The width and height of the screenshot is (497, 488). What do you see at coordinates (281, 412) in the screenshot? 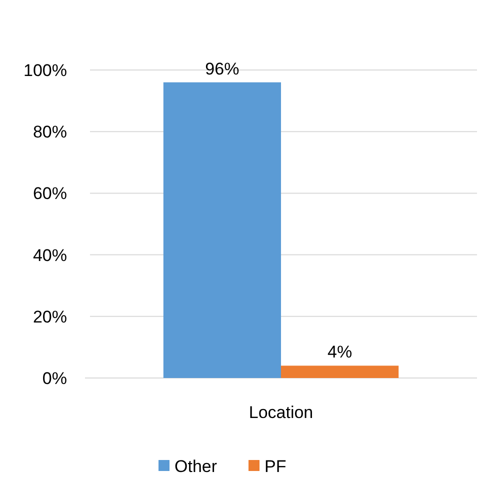
I see `x-tick-label: Location` at bounding box center [281, 412].